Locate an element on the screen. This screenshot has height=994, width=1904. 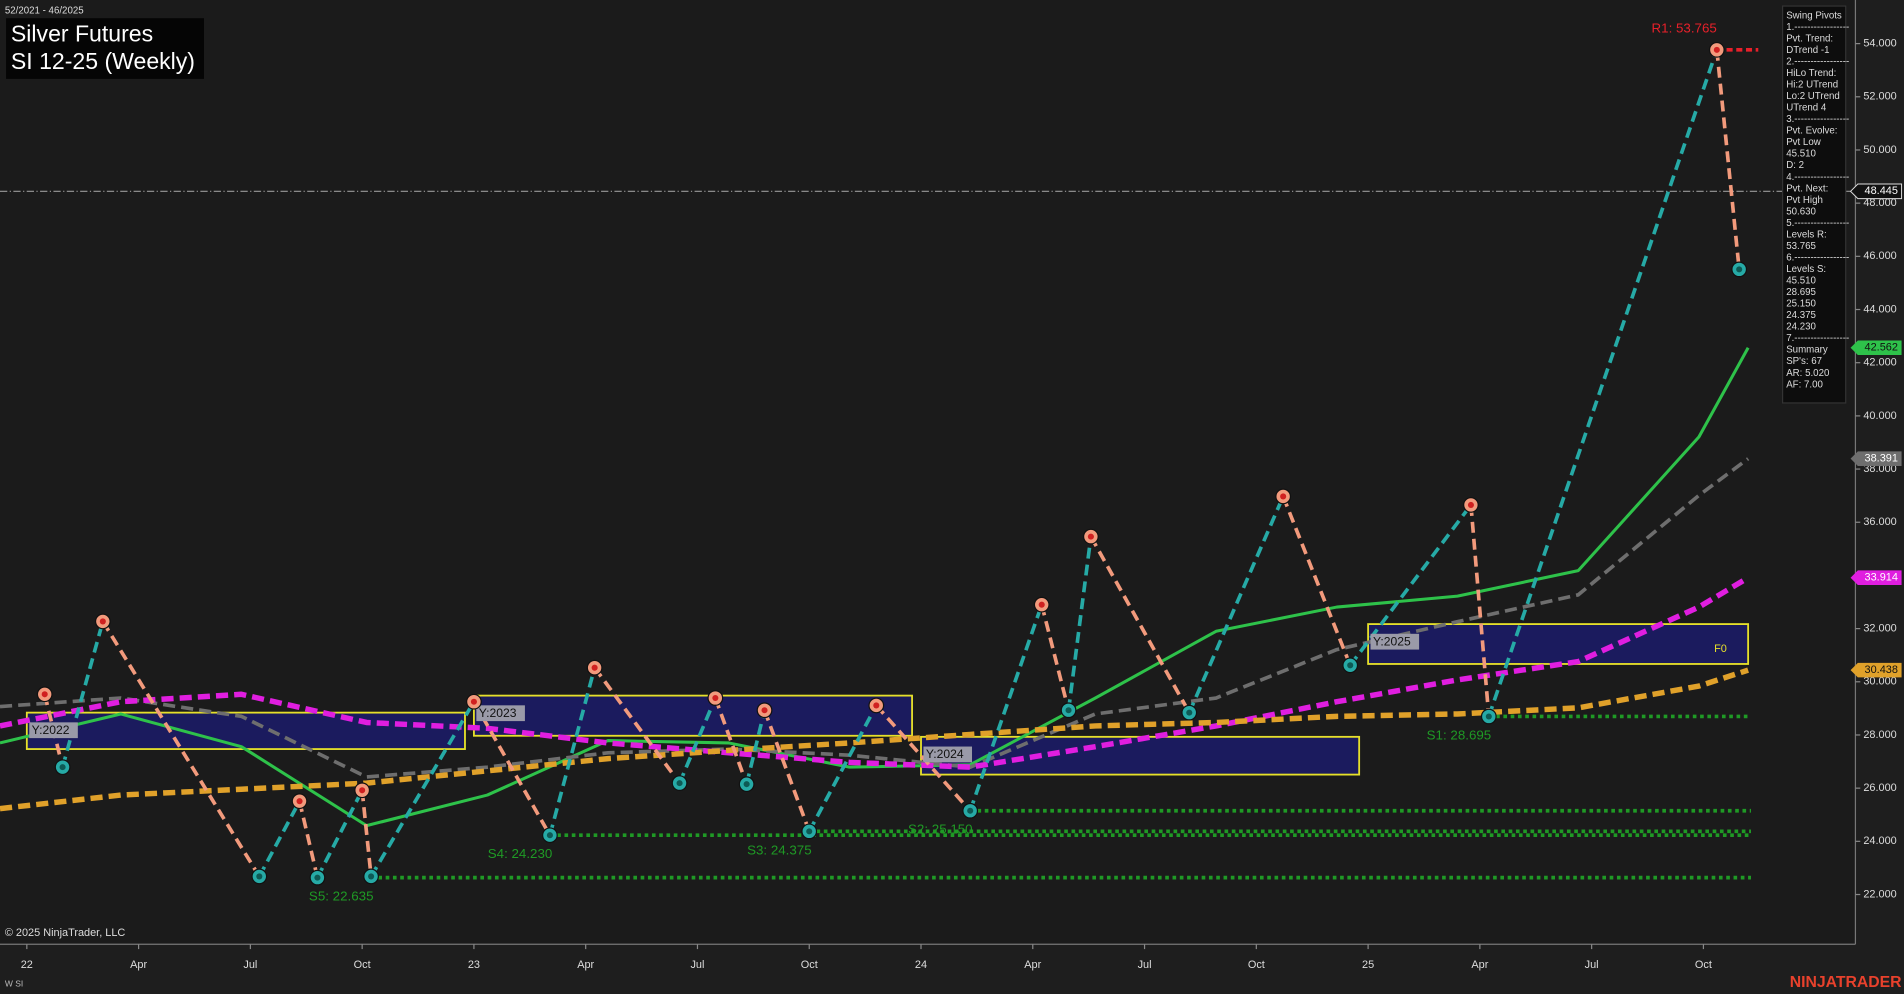
info-panel-line: Pvt. Next: is located at coordinates (1807, 188).